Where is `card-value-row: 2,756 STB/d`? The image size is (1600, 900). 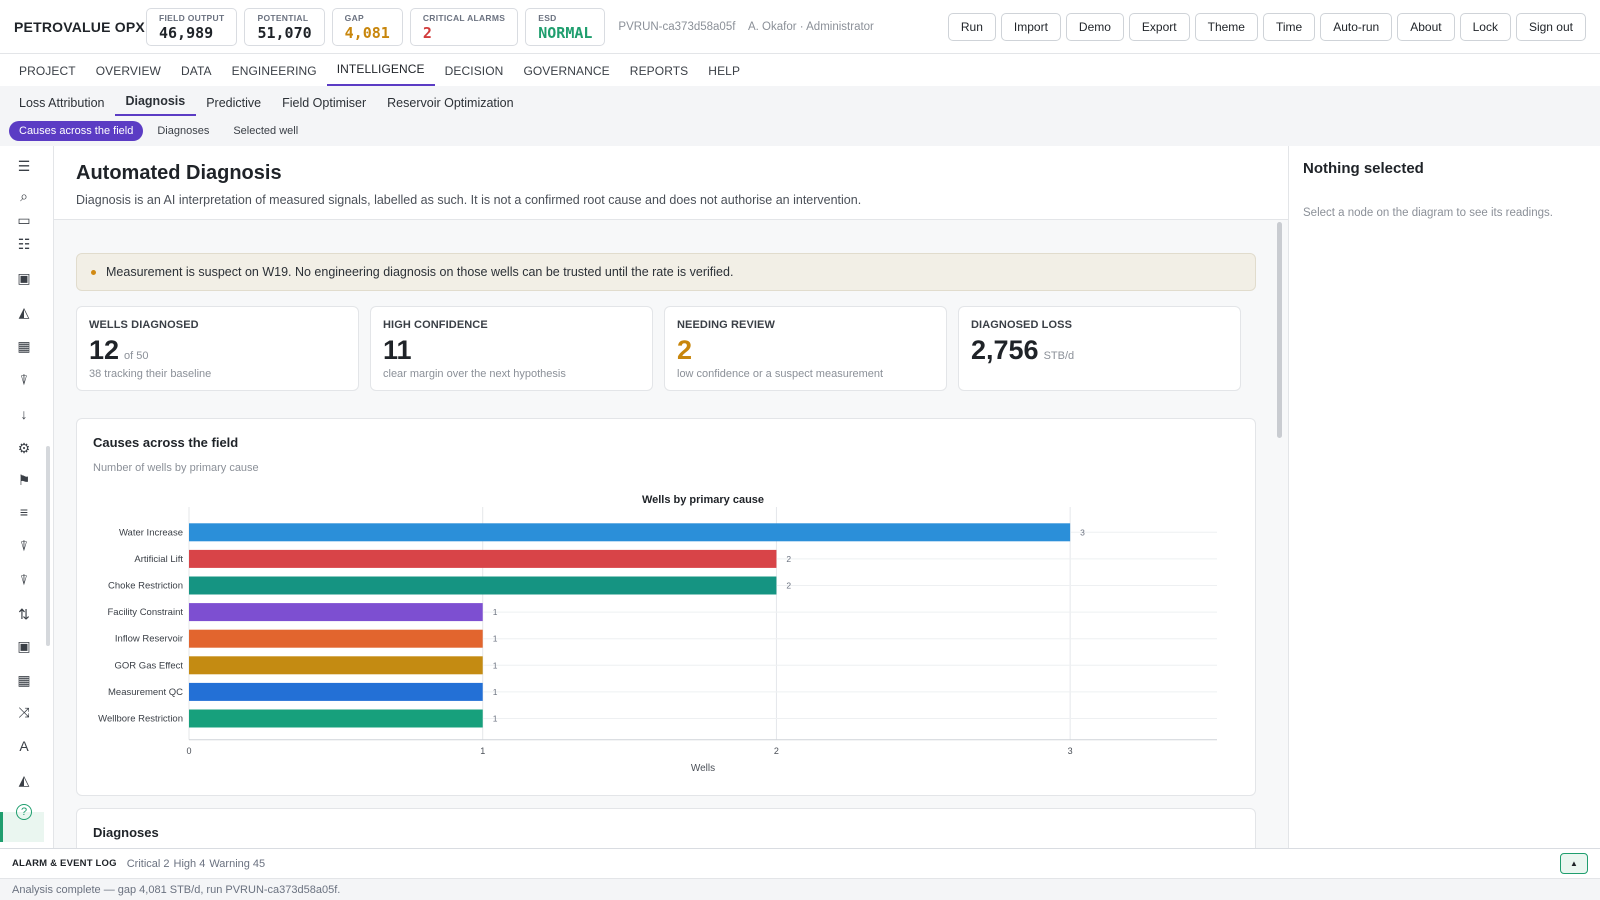 card-value-row: 2,756 STB/d is located at coordinates (1099, 350).